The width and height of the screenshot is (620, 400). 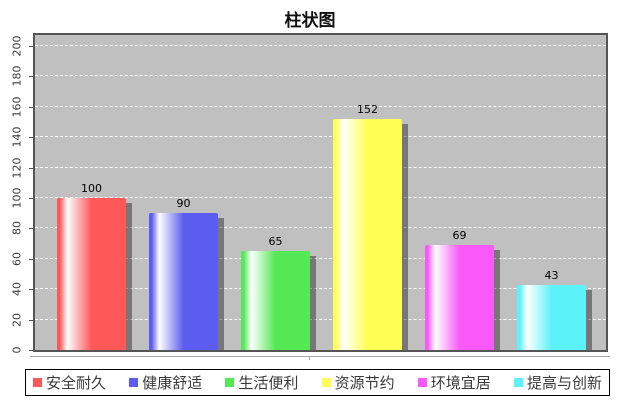 I want to click on y-tick-label-40: 40, so click(x=17, y=289).